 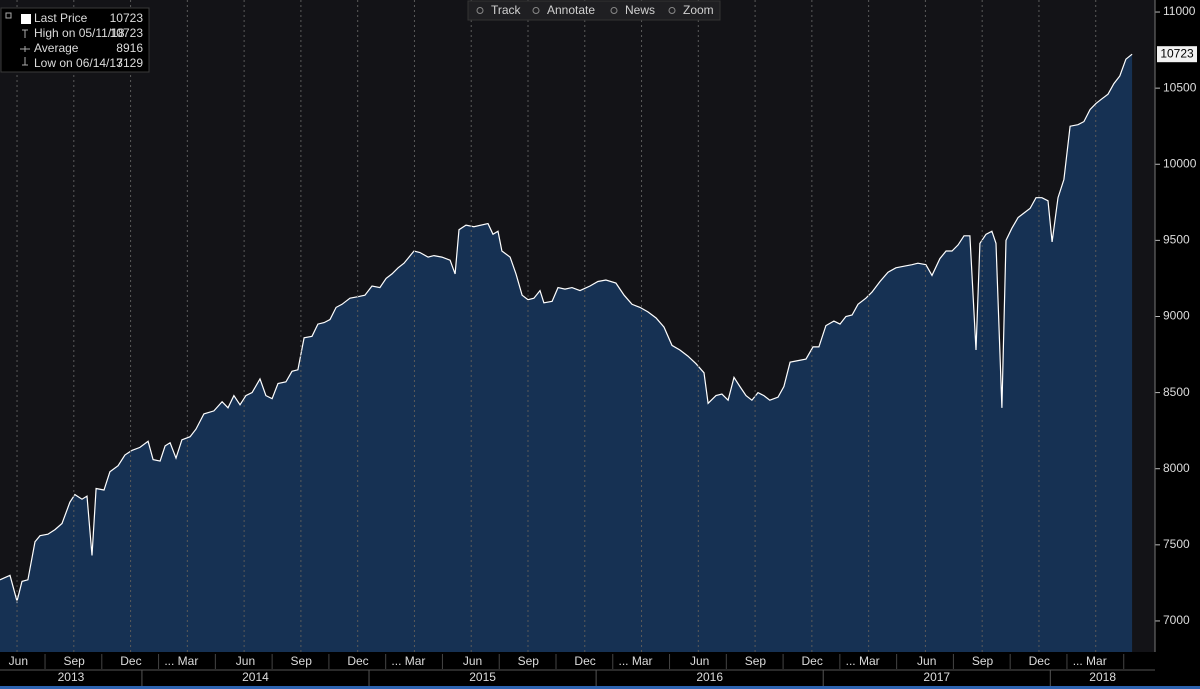 What do you see at coordinates (25, 61) in the screenshot?
I see `legend-icon-low` at bounding box center [25, 61].